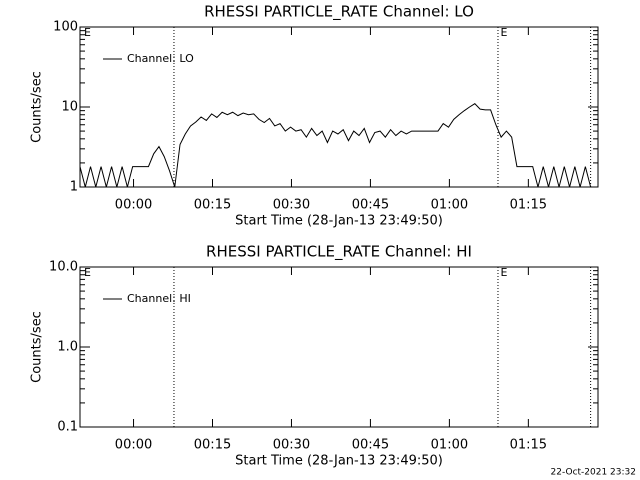 This screenshot has width=640, height=480. I want to click on legend-label: Channel: LO, so click(160, 58).